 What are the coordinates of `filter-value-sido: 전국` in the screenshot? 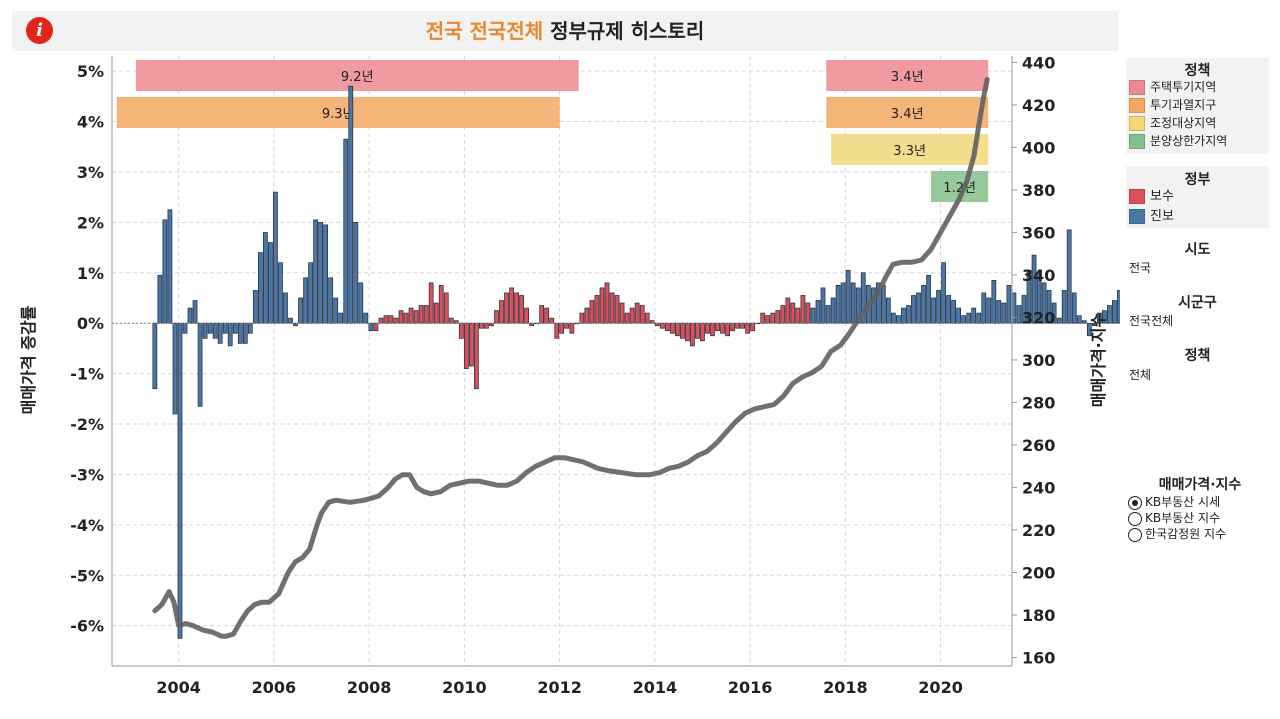 It's located at (1140, 268).